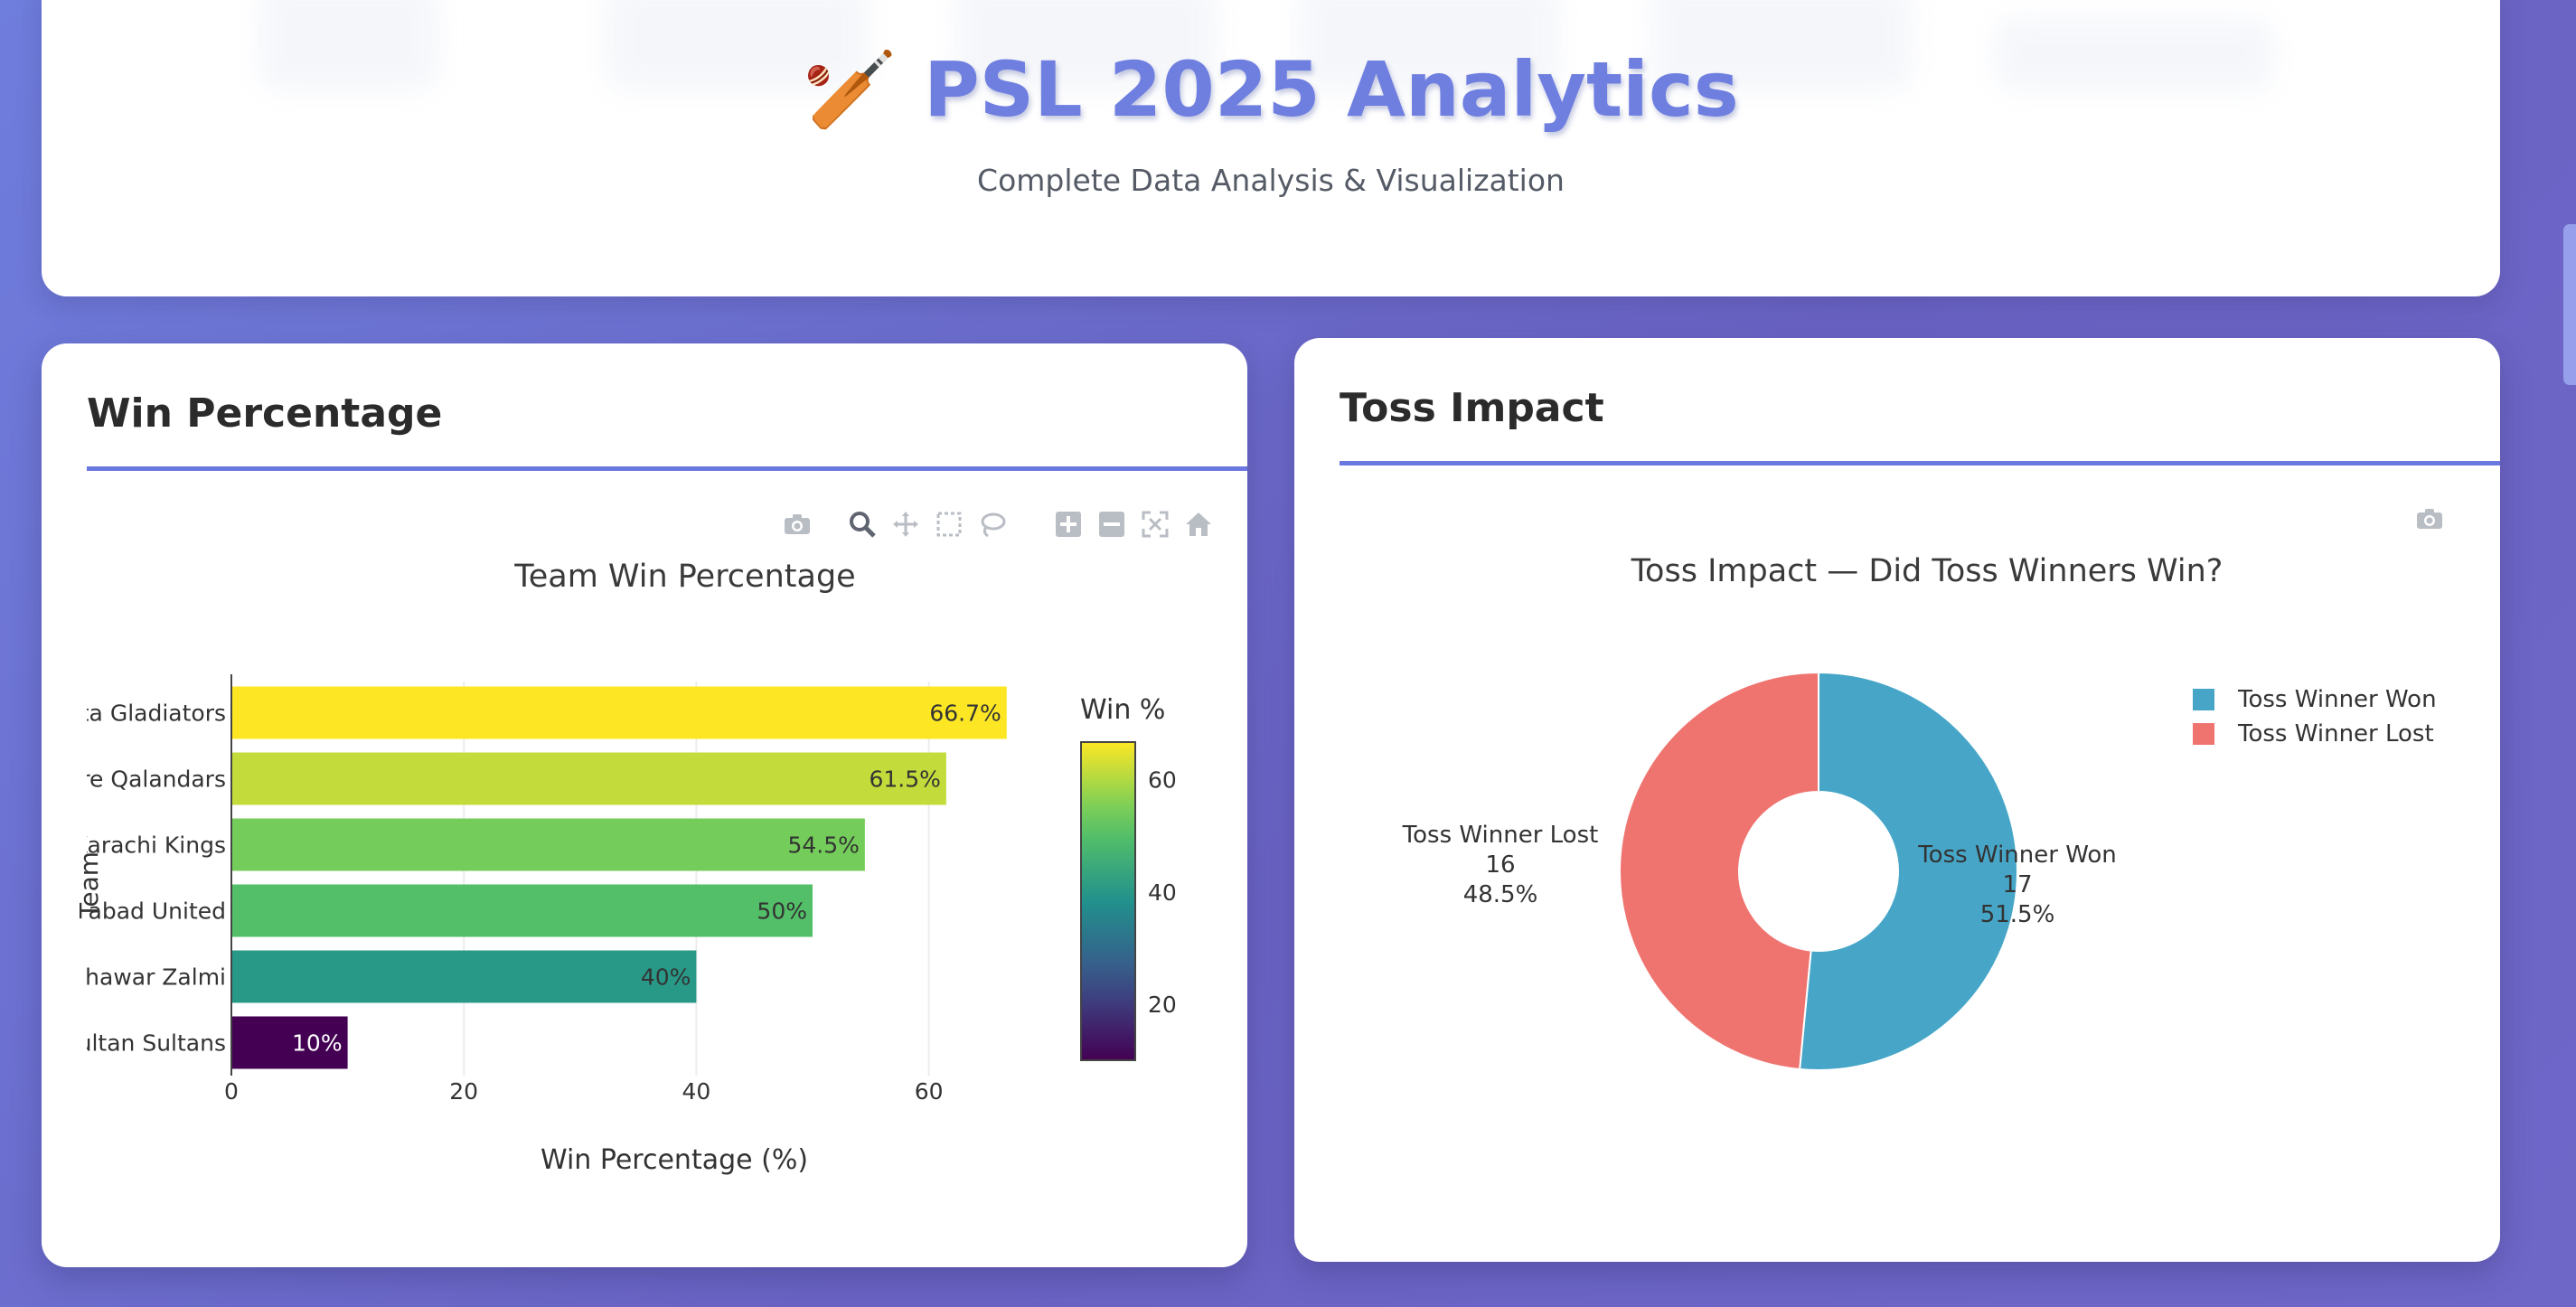 The width and height of the screenshot is (2576, 1307). What do you see at coordinates (149, 977) in the screenshot?
I see `y-tick-label: shawar Zalmi` at bounding box center [149, 977].